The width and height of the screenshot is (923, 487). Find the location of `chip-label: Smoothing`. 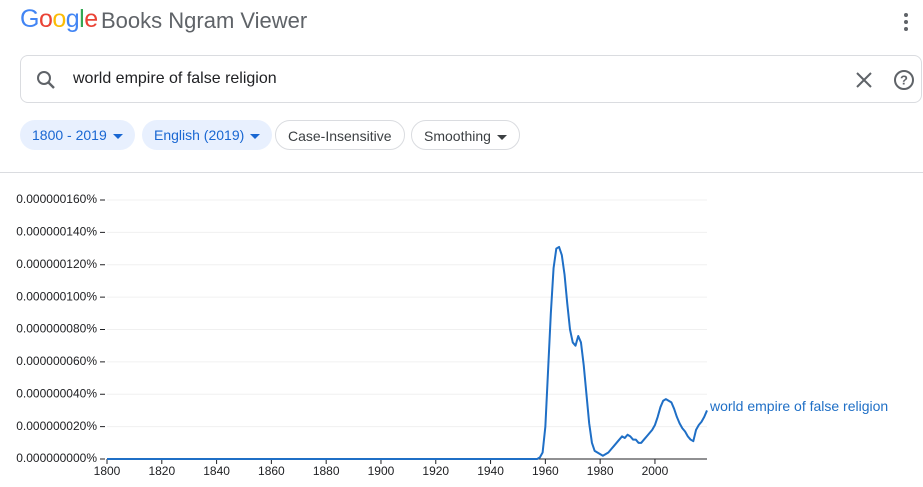

chip-label: Smoothing is located at coordinates (457, 136).